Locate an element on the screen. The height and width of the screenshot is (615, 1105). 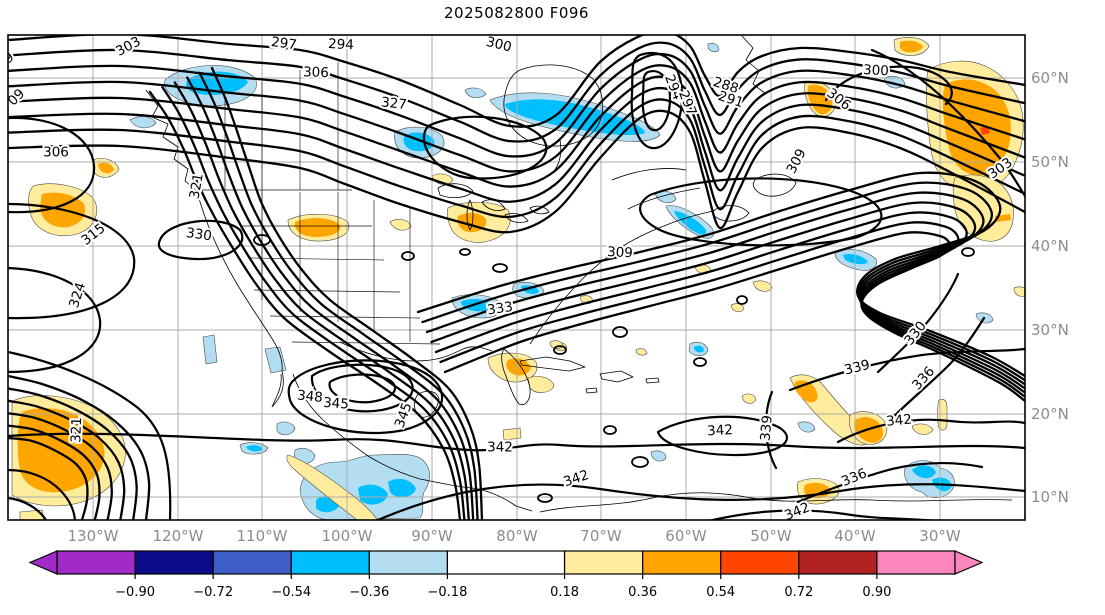
lon-tick-label: 30°W is located at coordinates (940, 536).